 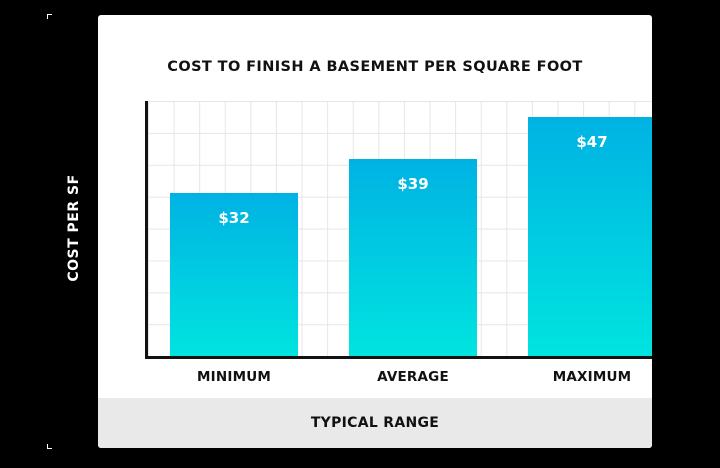 I want to click on bar-average: $39, so click(x=413, y=257).